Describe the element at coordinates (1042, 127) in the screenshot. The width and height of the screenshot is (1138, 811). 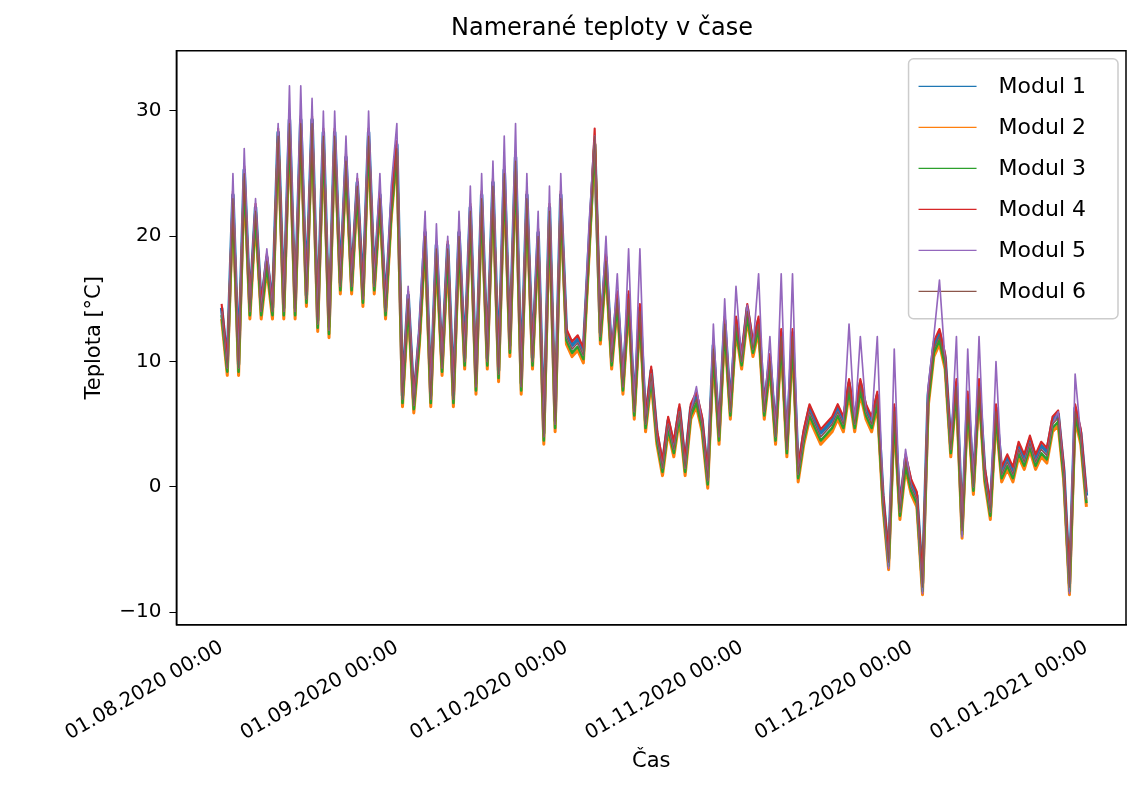
I see `legend-label: Modul 2` at that location.